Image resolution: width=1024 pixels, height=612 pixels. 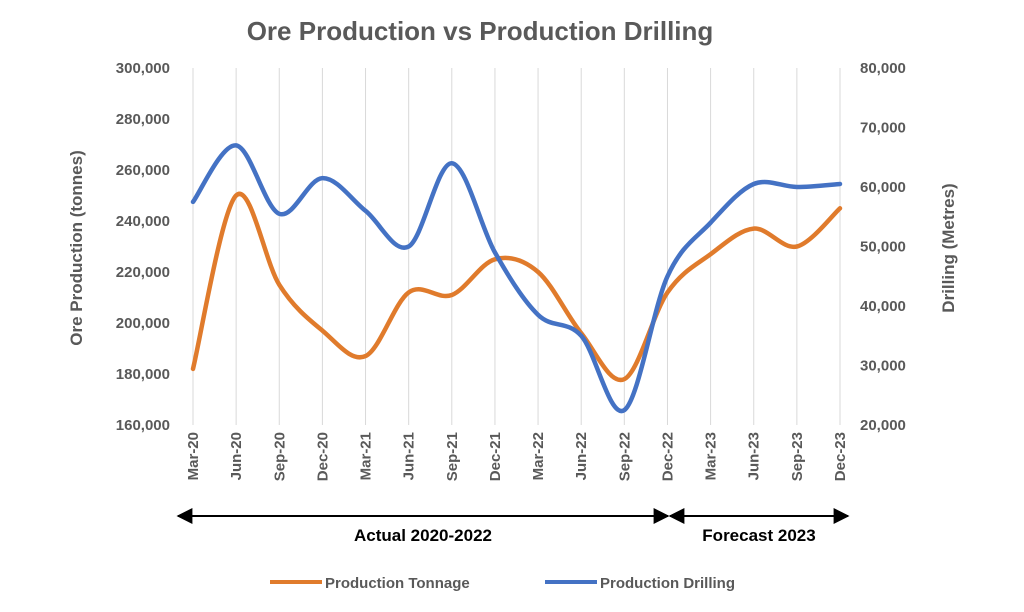 What do you see at coordinates (495, 456) in the screenshot?
I see `x-tick-label: Dec-21` at bounding box center [495, 456].